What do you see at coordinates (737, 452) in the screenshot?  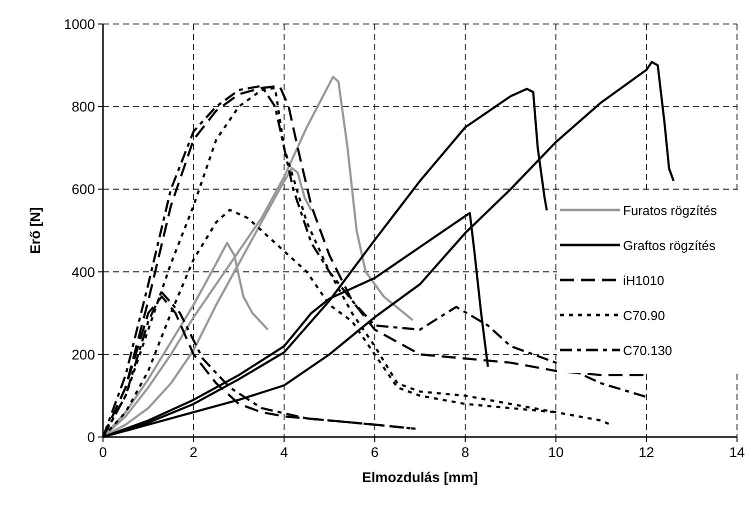 I see `x-tick-label: 14` at bounding box center [737, 452].